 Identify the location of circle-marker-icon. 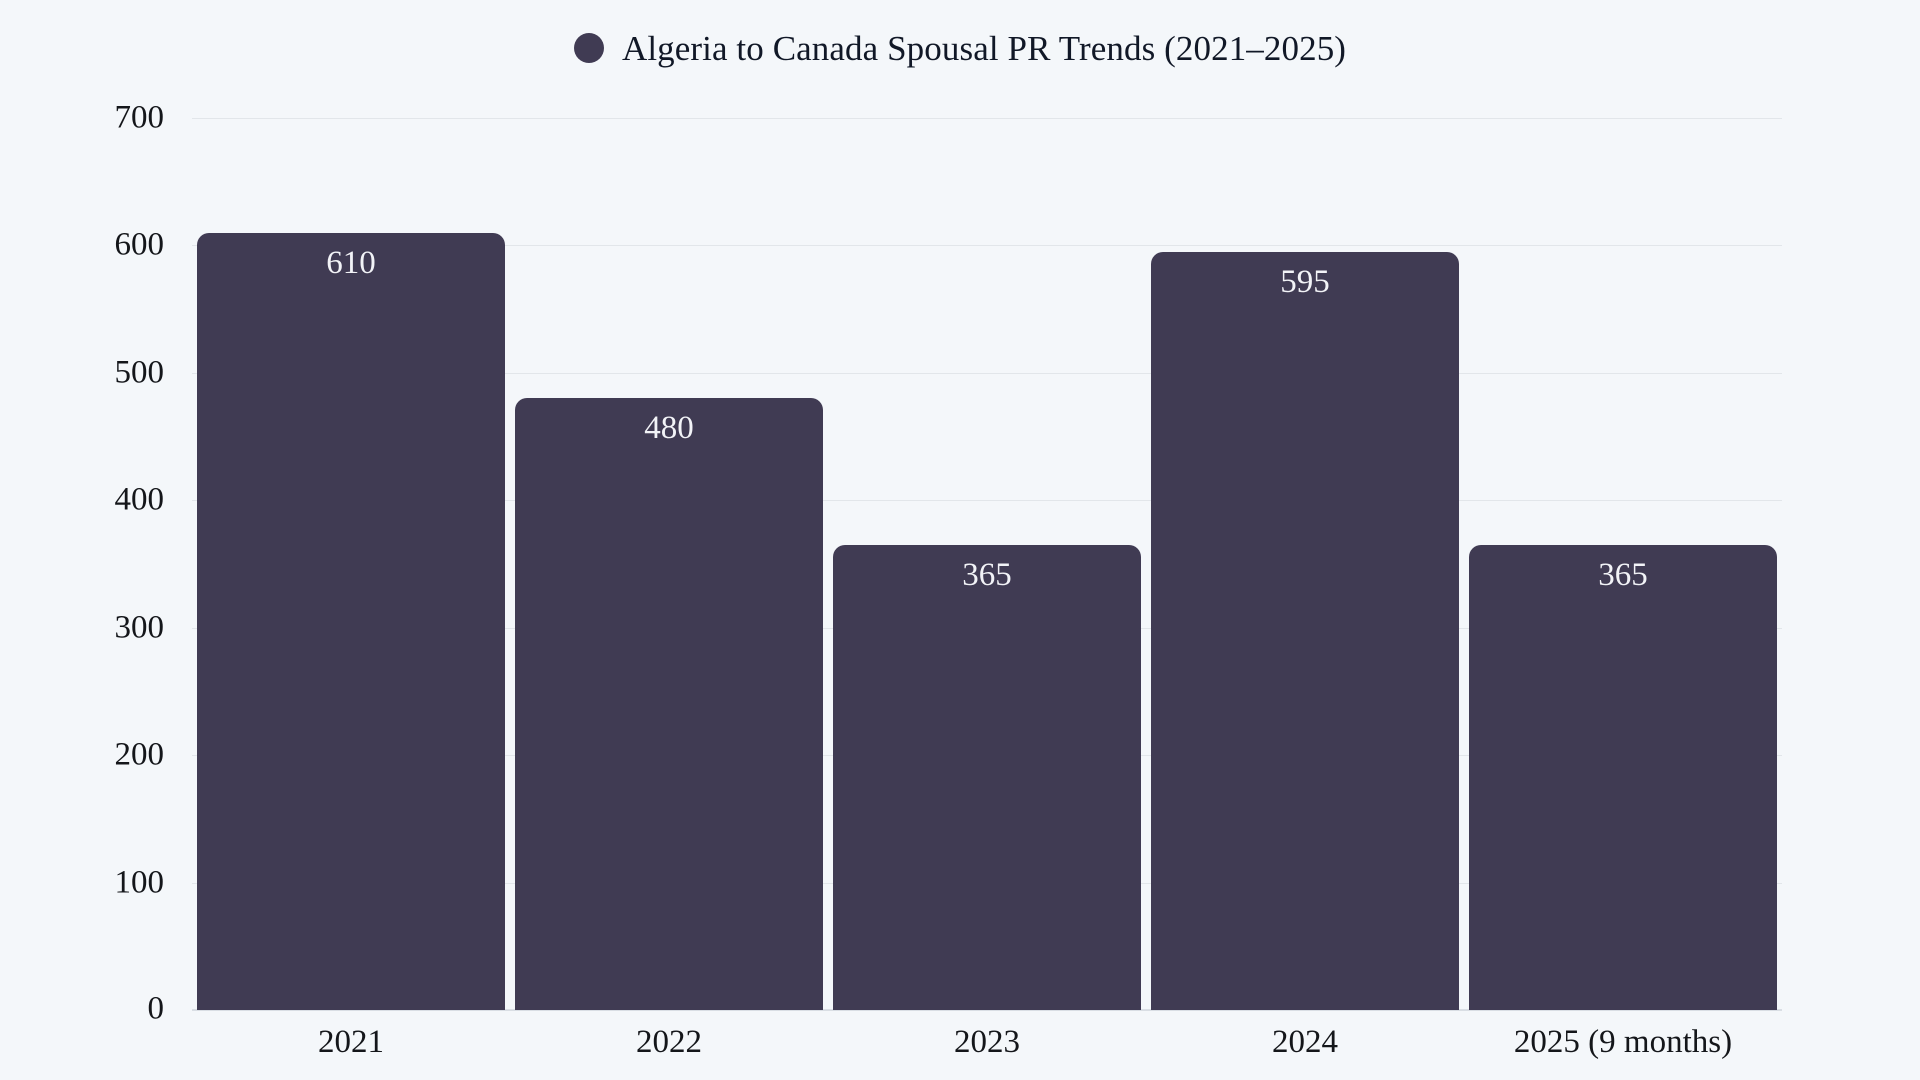
(588, 48).